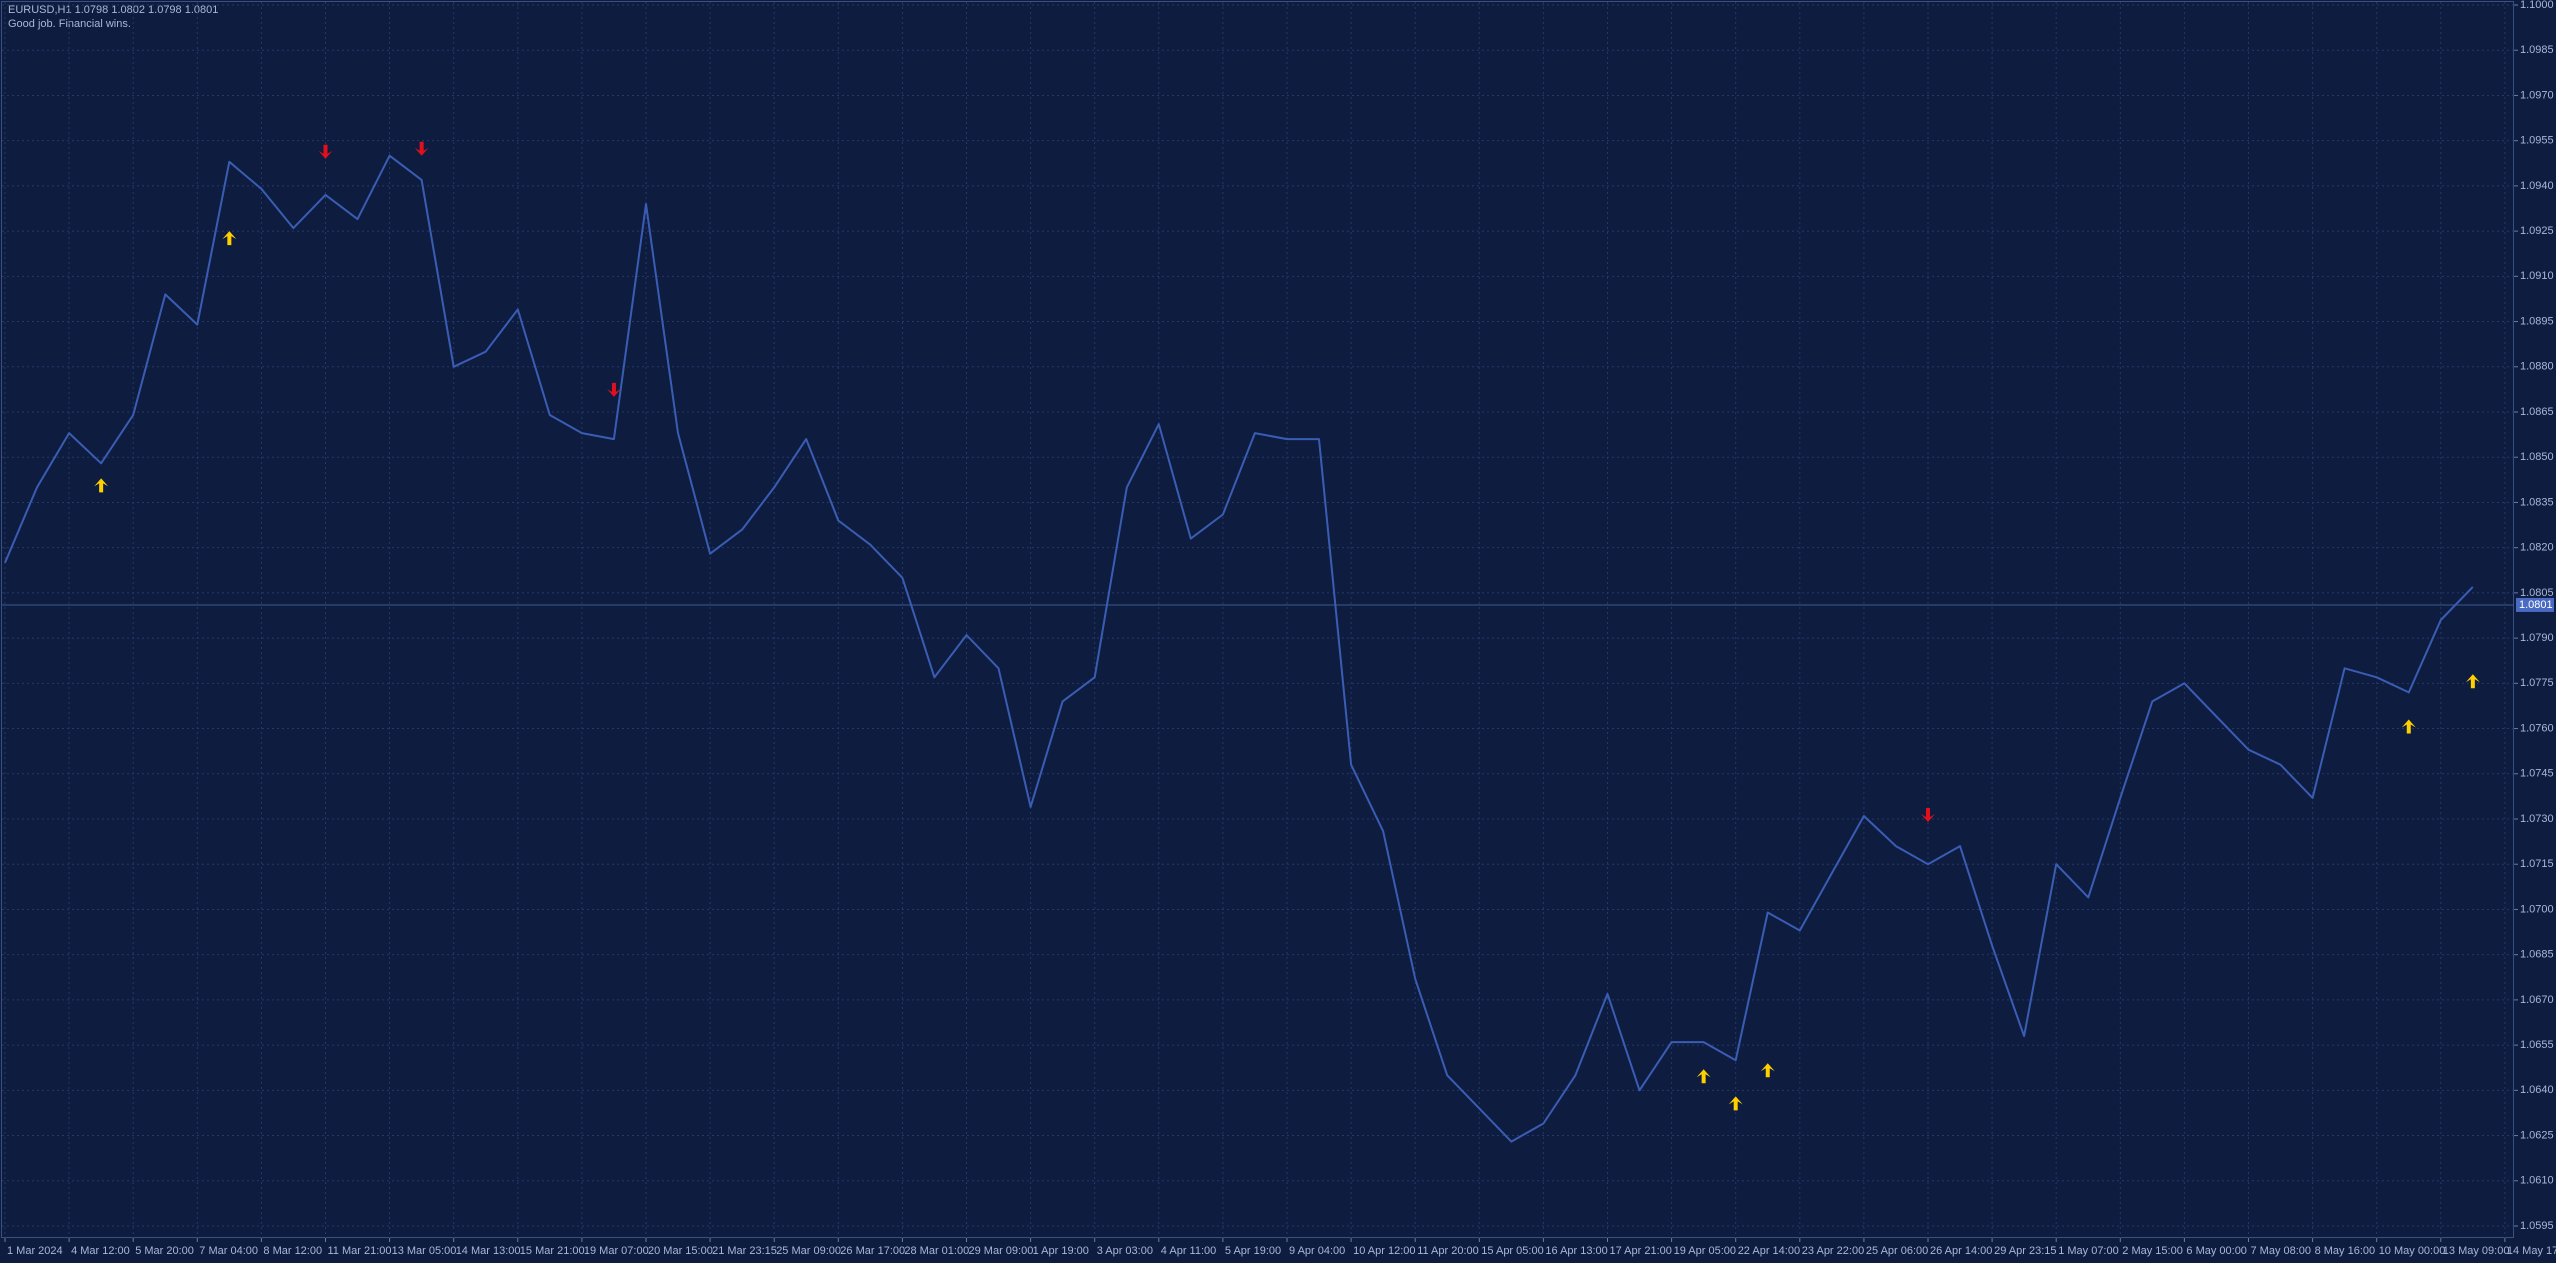  Describe the element at coordinates (2537, 593) in the screenshot. I see `y-tick-label: 1.0805` at that location.